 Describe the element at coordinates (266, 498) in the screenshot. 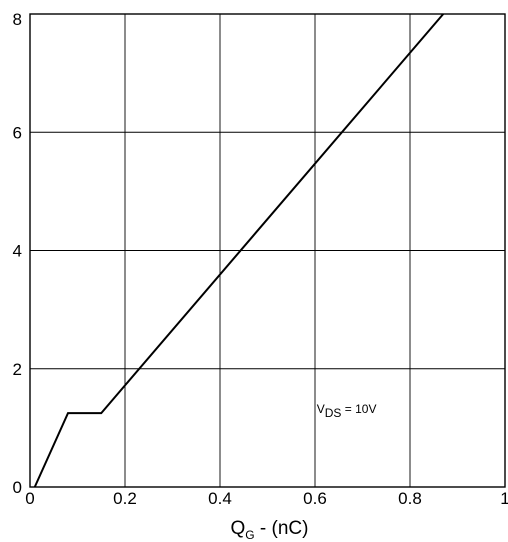

I see `x-tick-labels: 0 0.2 0.4 0.6 0.8 1` at that location.